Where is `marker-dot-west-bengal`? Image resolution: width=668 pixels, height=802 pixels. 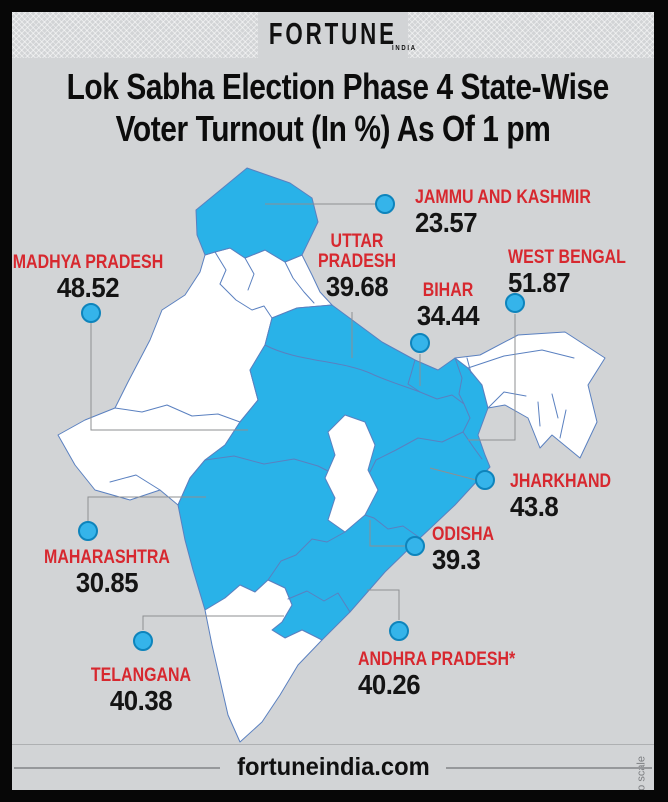
marker-dot-west-bengal is located at coordinates (515, 303).